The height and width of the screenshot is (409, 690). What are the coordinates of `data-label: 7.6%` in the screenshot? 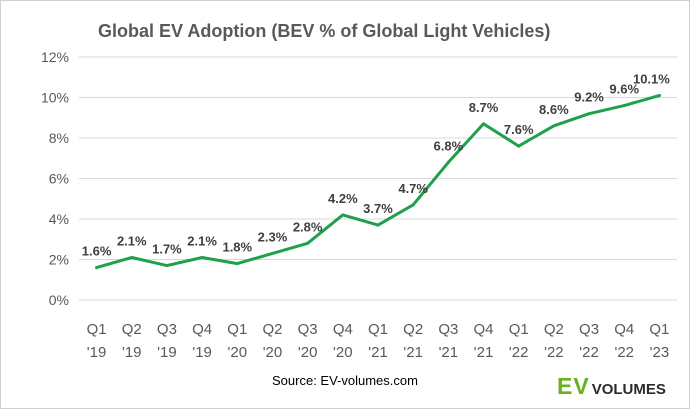 It's located at (519, 129).